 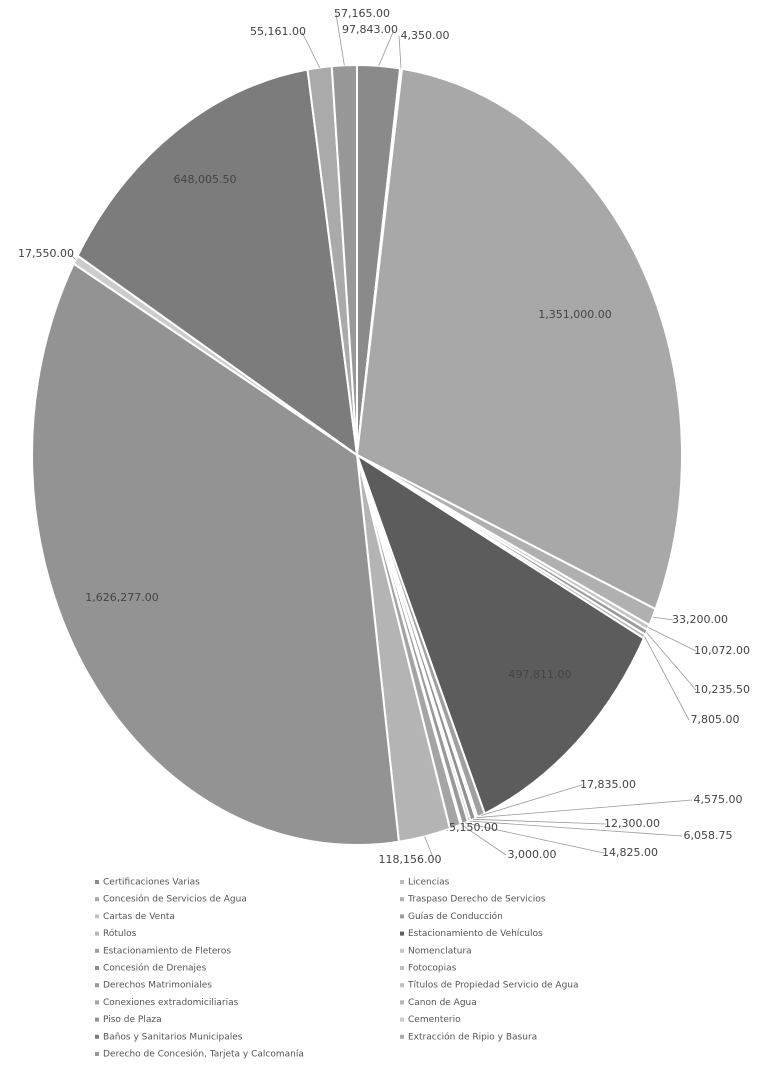 I want to click on legend-label: Títulos de Propiedad Servicio de Agua, so click(x=493, y=986).